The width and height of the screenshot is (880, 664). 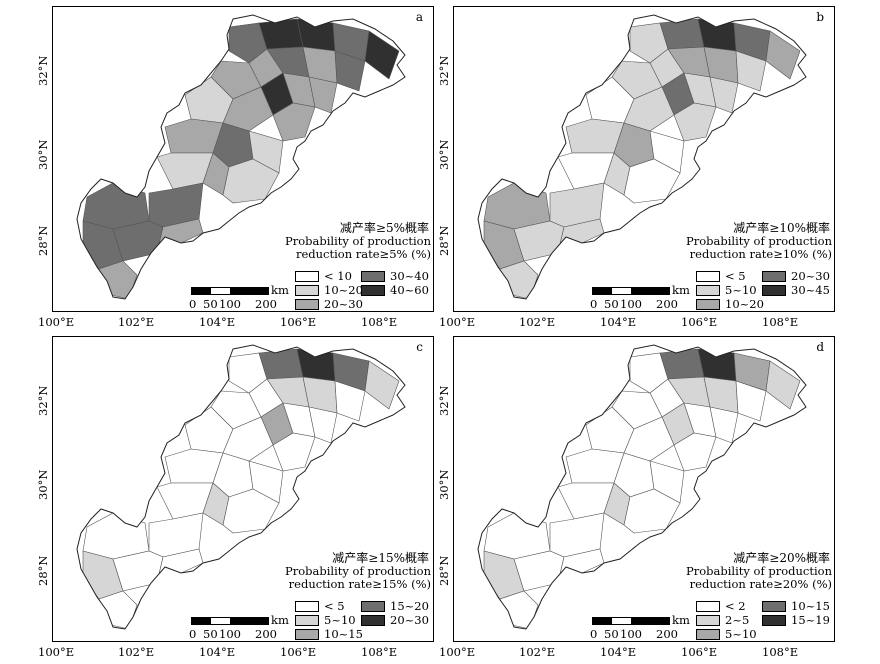 What do you see at coordinates (722, 620) in the screenshot?
I see `legend-item: 2~5` at bounding box center [722, 620].